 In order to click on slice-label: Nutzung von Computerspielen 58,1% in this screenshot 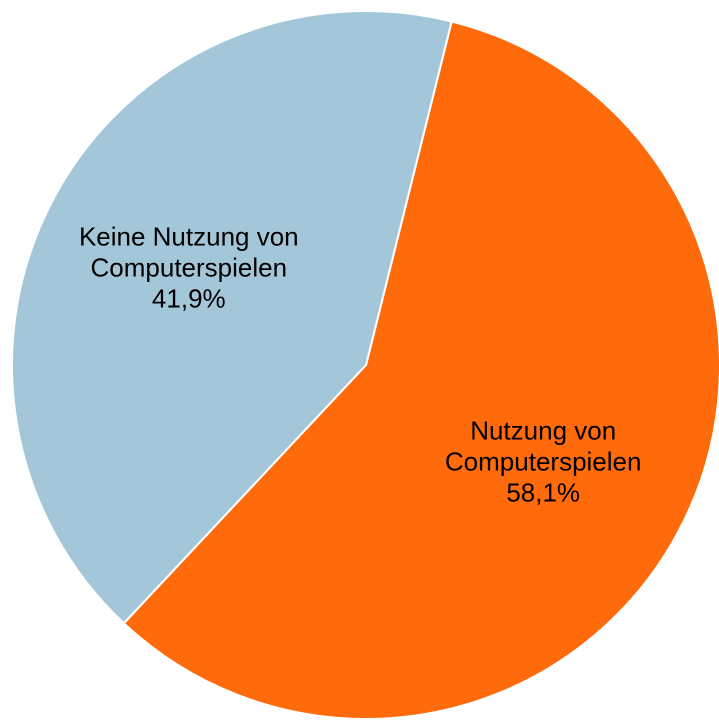, I will do `click(543, 461)`.